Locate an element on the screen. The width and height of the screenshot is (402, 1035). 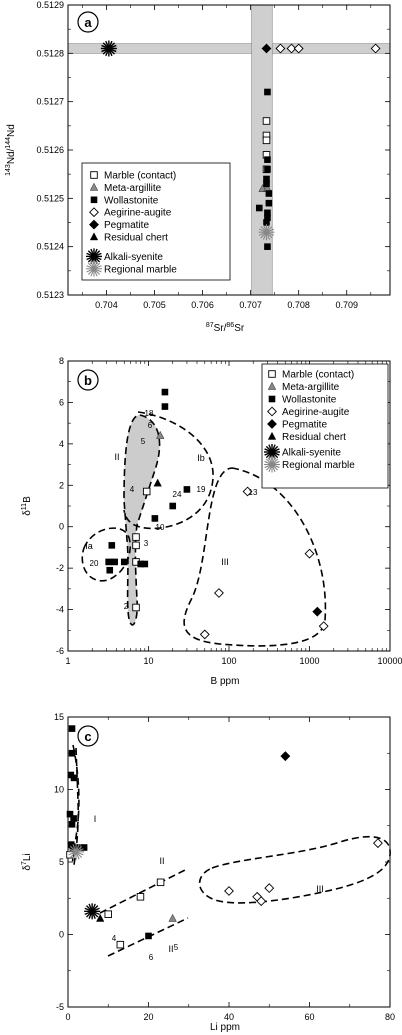
legend-entry-pegmatite: Pegmatite is located at coordinates (297, 425).